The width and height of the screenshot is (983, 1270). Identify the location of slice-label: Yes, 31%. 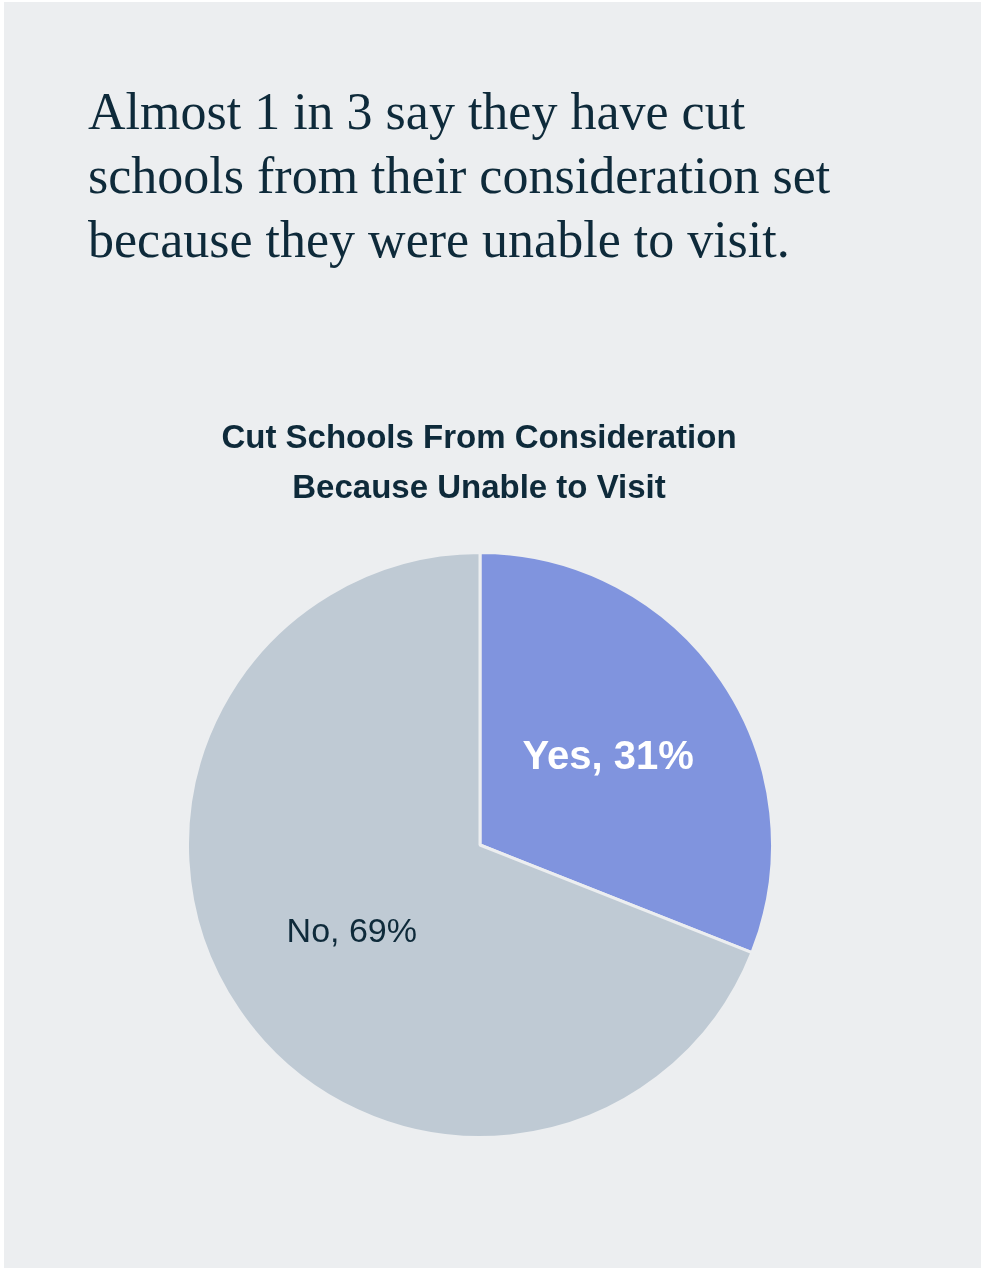
(608, 754).